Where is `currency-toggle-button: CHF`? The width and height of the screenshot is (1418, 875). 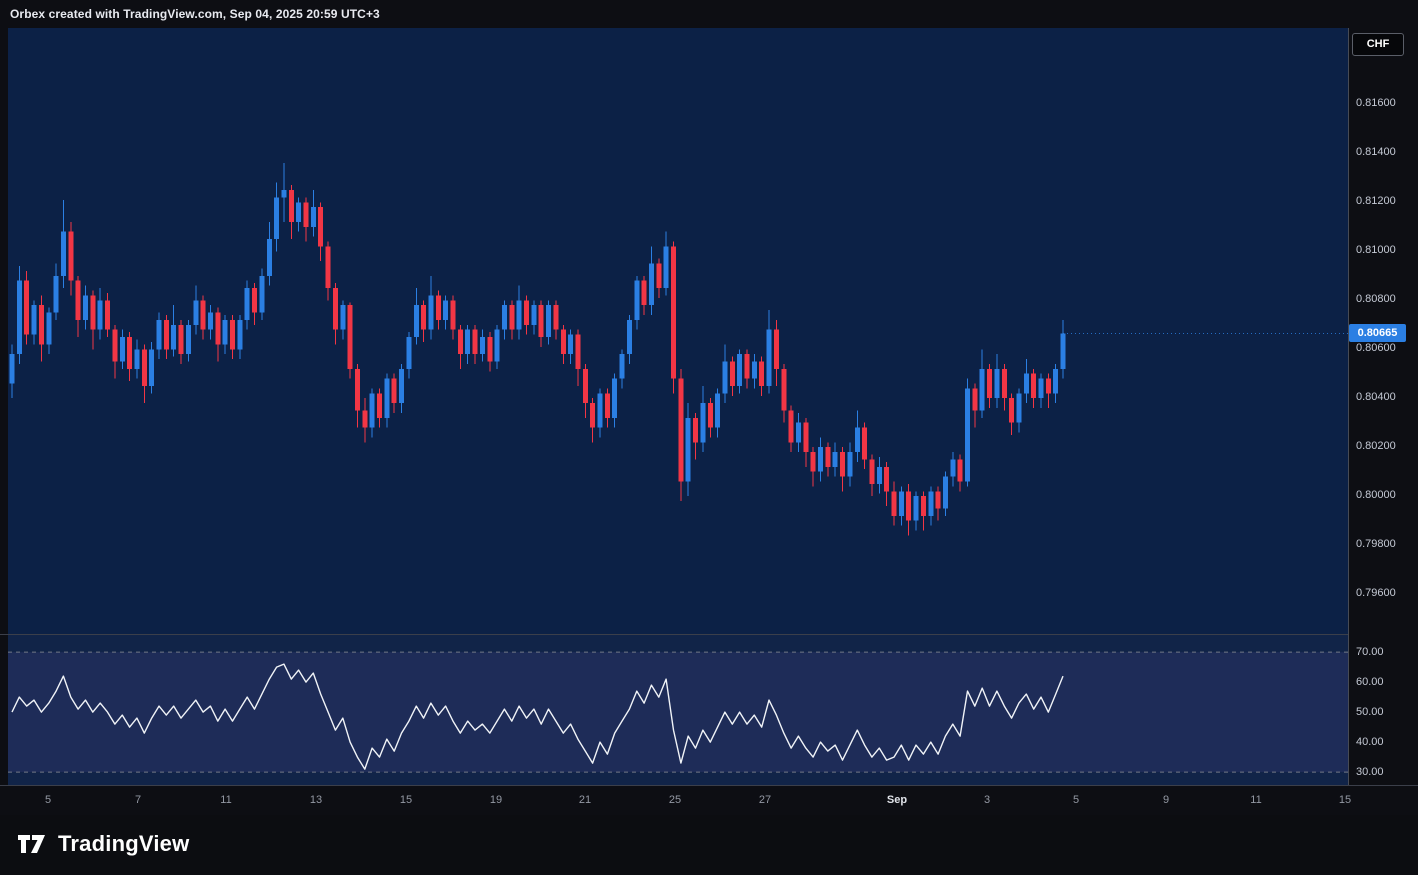
currency-toggle-button: CHF is located at coordinates (1378, 44).